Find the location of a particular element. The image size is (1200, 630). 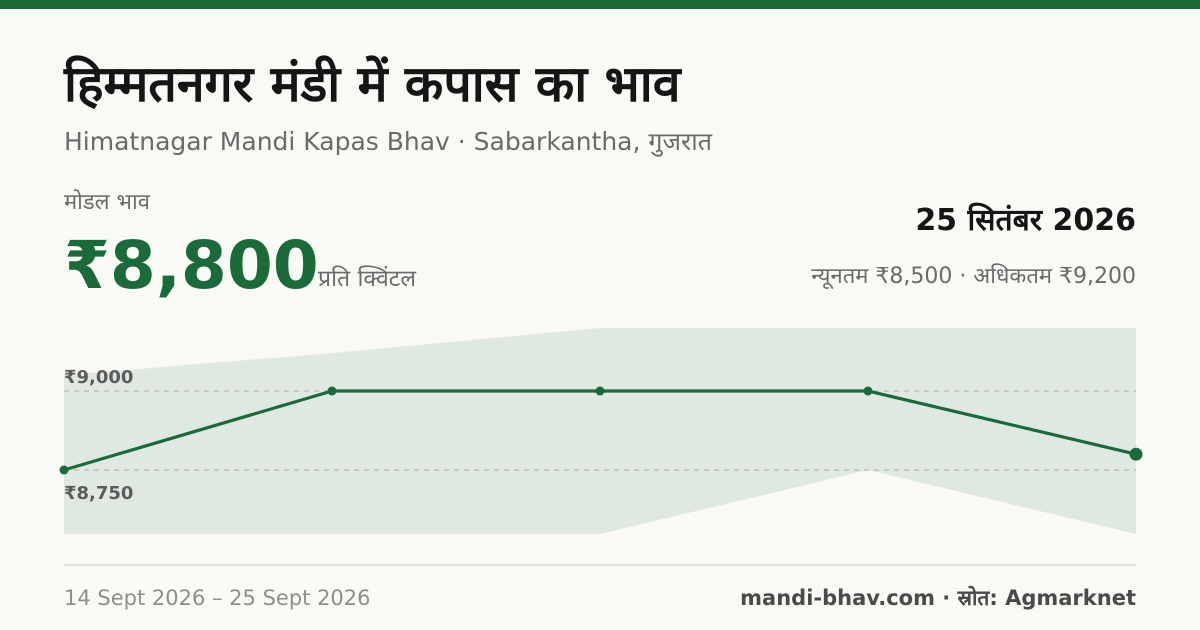

y-tick-label: ₹8,750 is located at coordinates (98, 493).